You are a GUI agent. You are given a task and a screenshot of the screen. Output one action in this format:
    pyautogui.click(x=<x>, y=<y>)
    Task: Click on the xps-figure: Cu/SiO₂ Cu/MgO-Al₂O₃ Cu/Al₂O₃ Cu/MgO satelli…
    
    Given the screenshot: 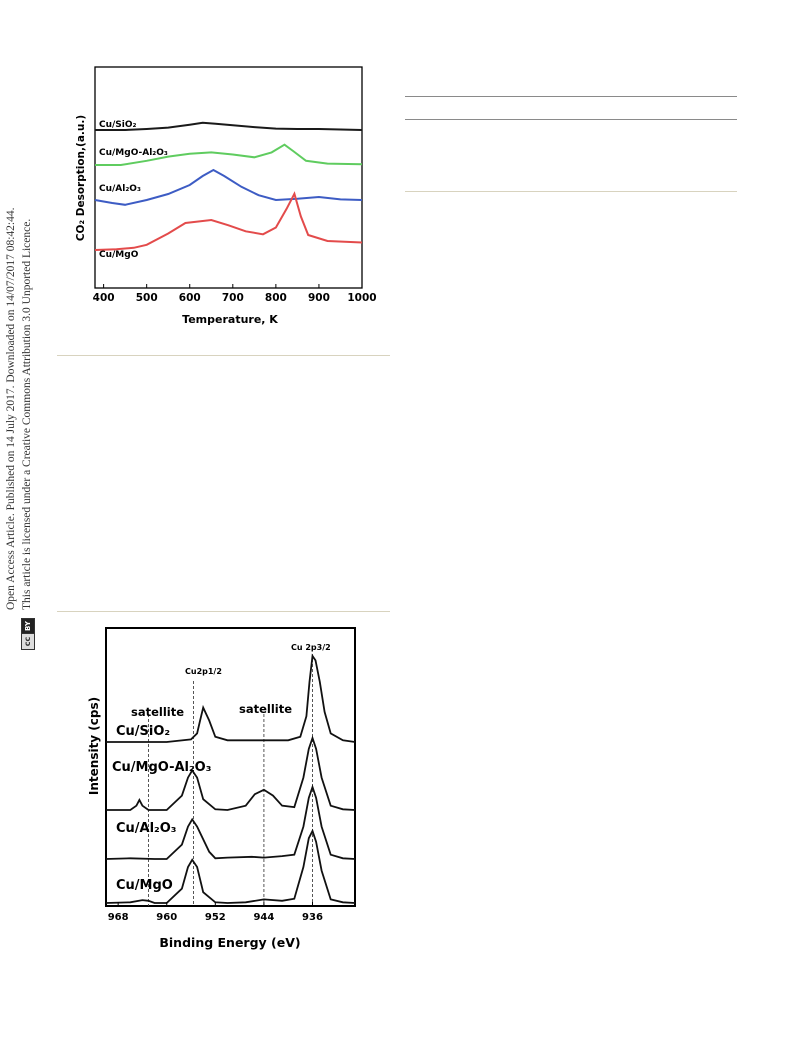 What is the action you would take?
    pyautogui.click(x=221, y=788)
    